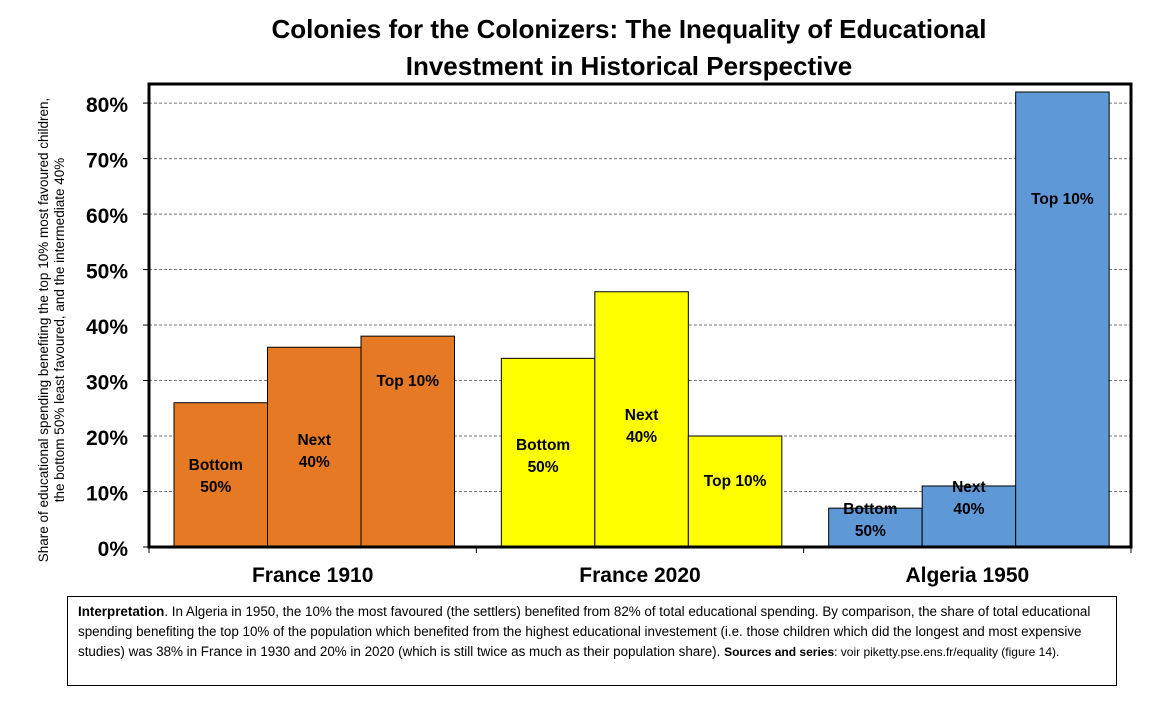 This screenshot has height=727, width=1163. I want to click on x-category-label: France 2020, so click(639, 575).